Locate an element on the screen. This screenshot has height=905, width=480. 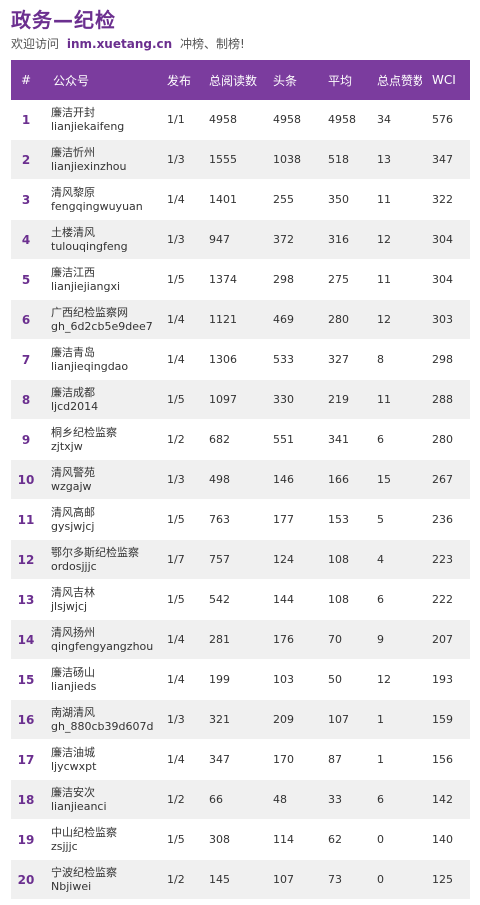
account-cell: 南湖清风 gh_880cb39d607d is located at coordinates (99, 720).